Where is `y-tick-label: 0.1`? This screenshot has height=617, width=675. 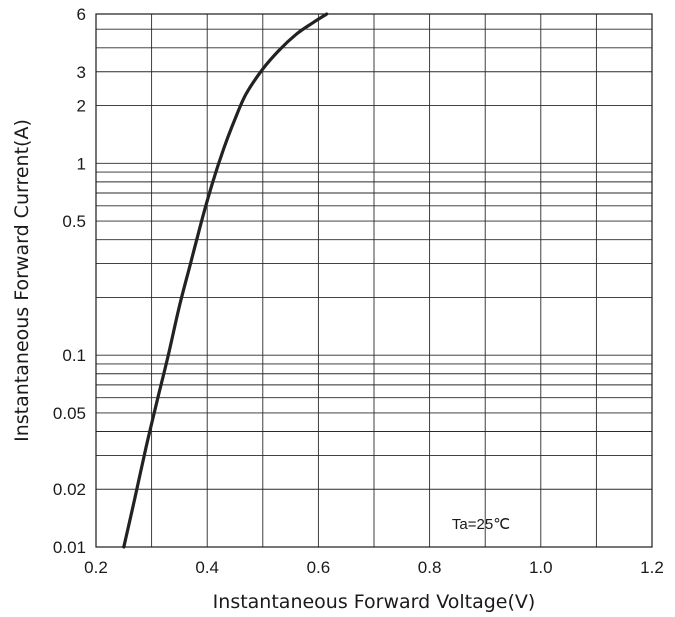 y-tick-label: 0.1 is located at coordinates (74, 355).